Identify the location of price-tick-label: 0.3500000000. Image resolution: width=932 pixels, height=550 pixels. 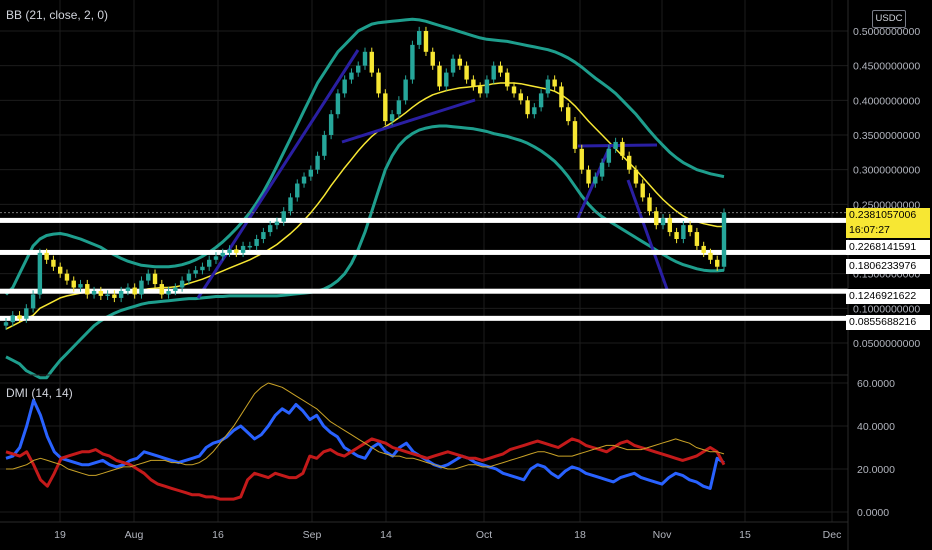
(886, 136).